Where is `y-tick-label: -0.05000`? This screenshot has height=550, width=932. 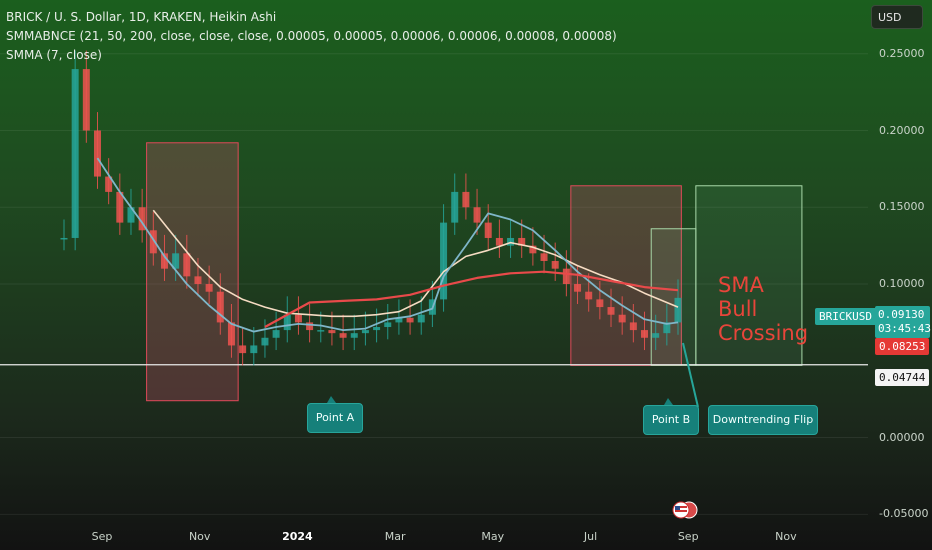
y-tick-label: -0.05000 is located at coordinates (904, 514).